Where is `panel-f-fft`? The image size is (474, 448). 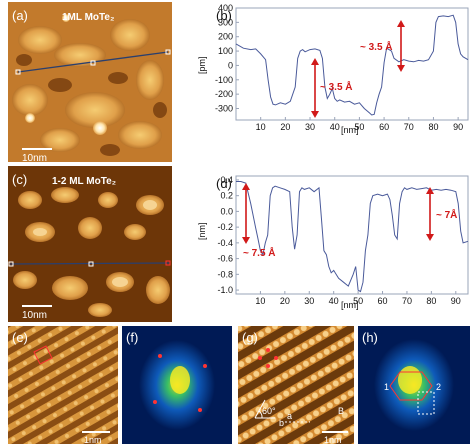
panel-f-fft is located at coordinates (177, 385).